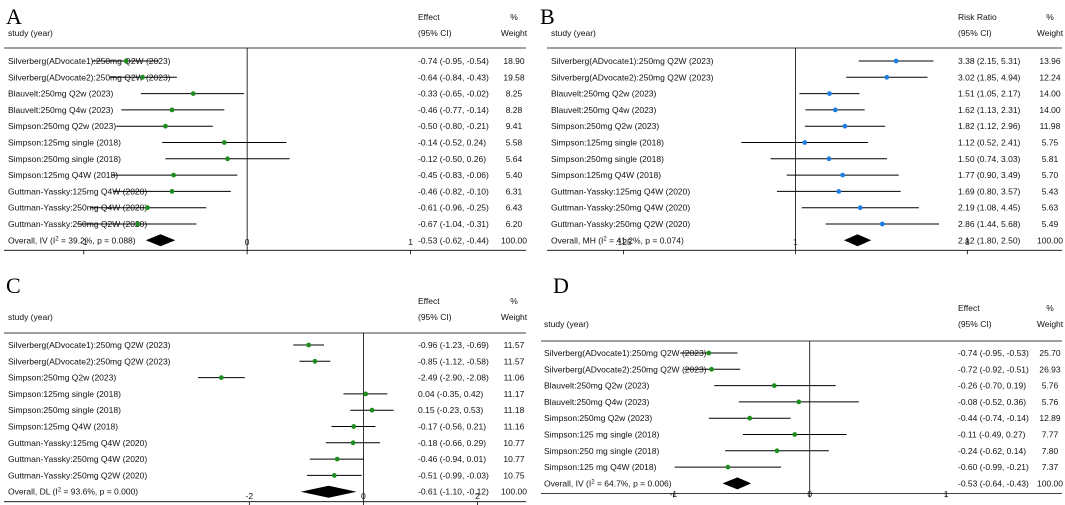 This screenshot has height=505, width=1065. What do you see at coordinates (453, 345) in the screenshot?
I see `study-ci-text: -0.96 (-1.23, -0.69)` at bounding box center [453, 345].